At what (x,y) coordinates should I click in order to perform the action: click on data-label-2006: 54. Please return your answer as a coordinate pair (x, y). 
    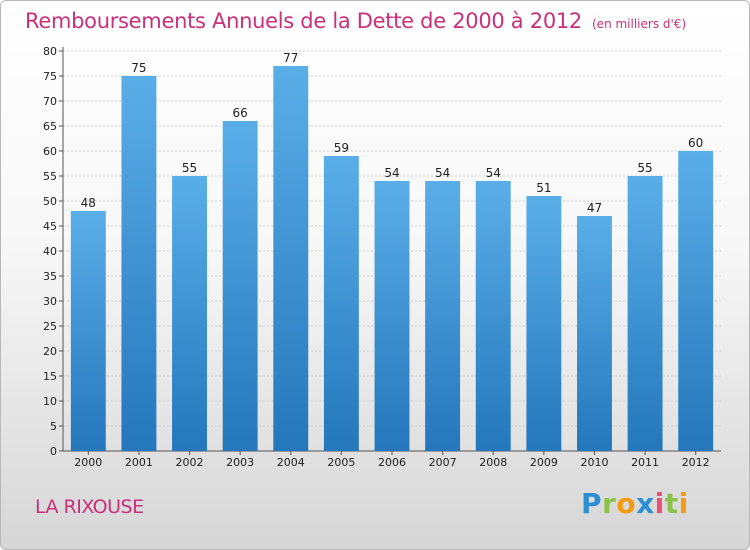
    Looking at the image, I should click on (391, 173).